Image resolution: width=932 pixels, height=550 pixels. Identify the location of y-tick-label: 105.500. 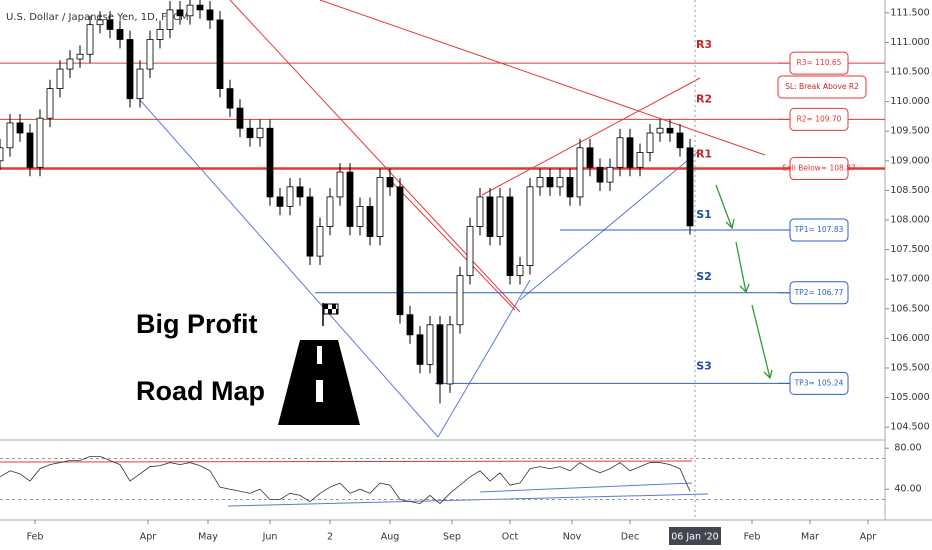
(909, 367).